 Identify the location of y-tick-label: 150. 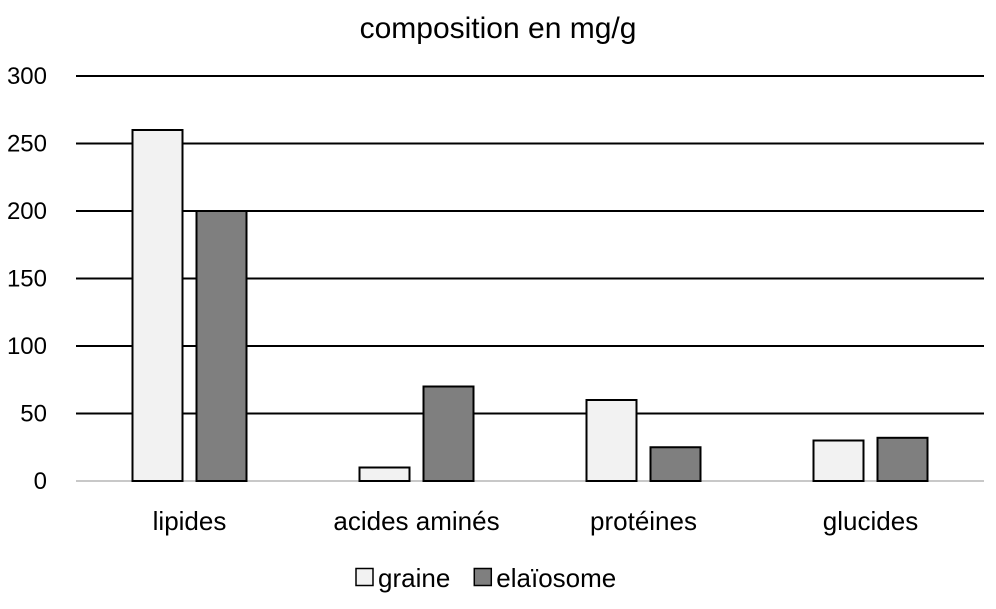
(27, 279).